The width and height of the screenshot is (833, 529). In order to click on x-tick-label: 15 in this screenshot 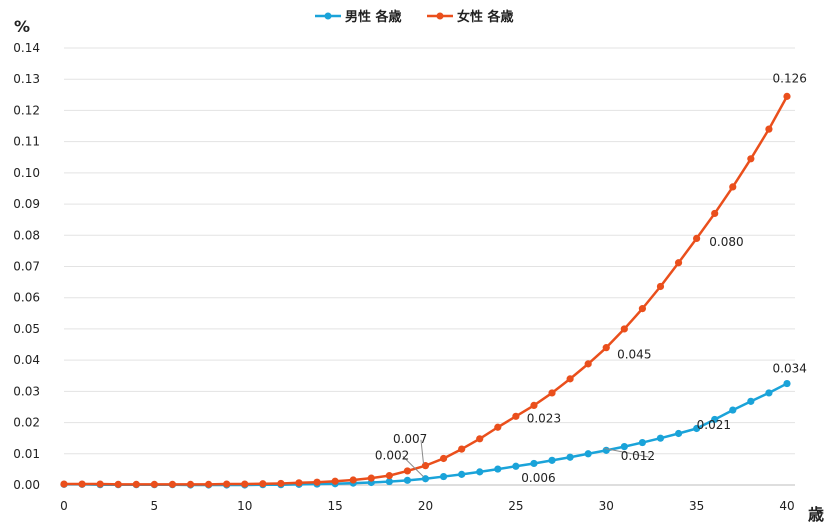, I will do `click(334, 506)`.